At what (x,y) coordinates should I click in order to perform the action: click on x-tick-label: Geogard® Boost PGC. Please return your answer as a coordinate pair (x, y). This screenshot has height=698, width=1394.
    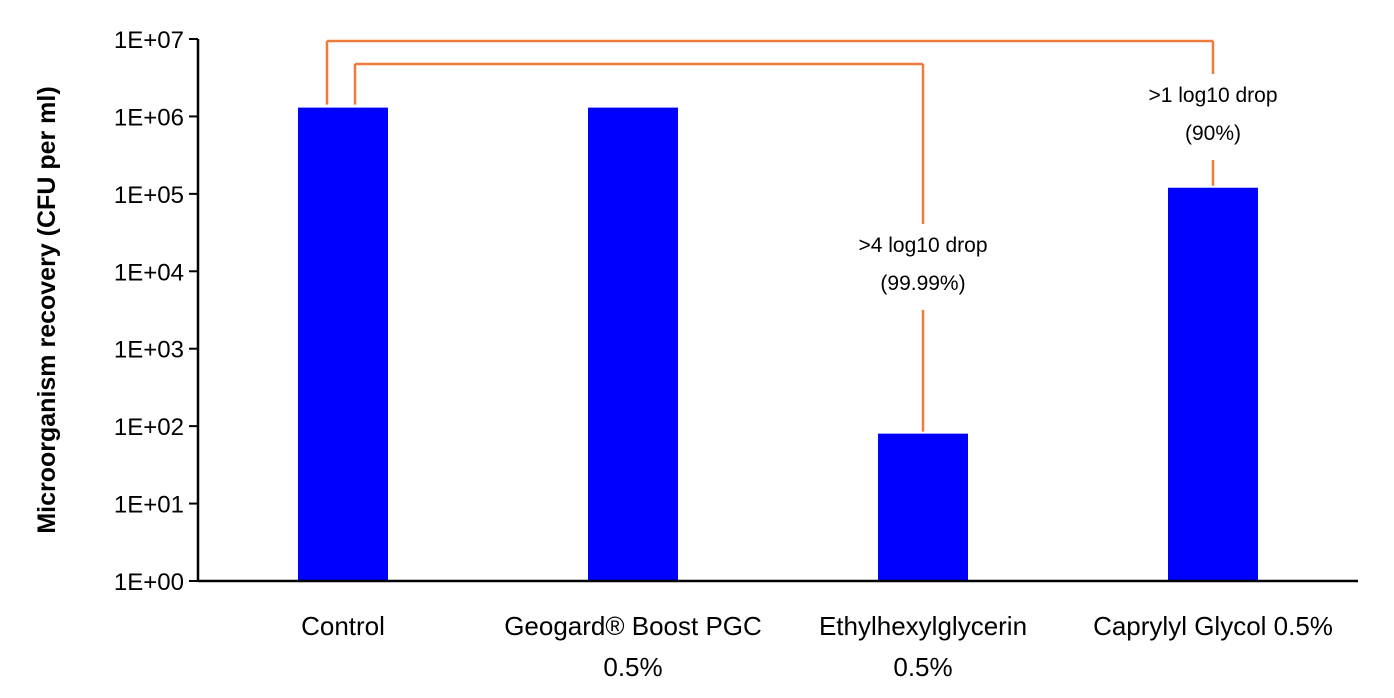
    Looking at the image, I should click on (633, 626).